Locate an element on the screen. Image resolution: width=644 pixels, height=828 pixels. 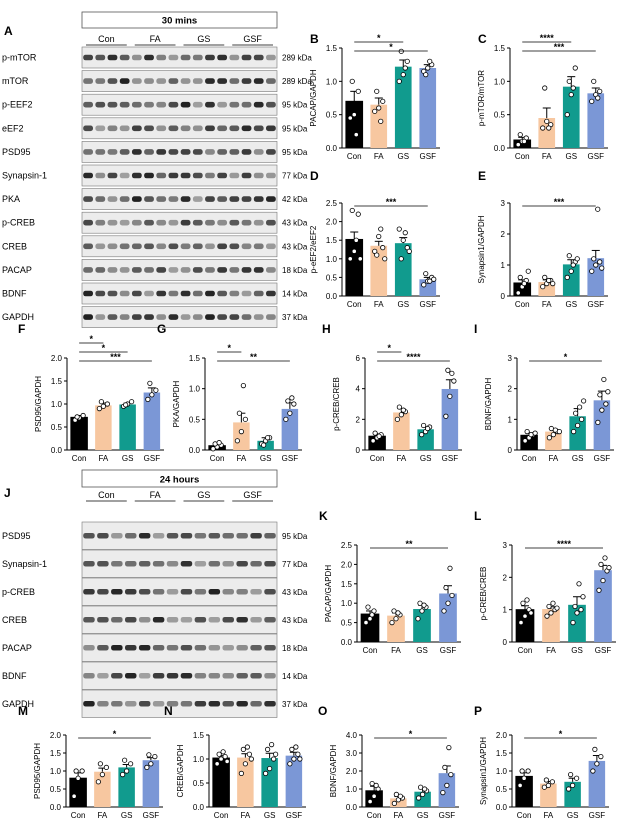
panel-letter: A is located at coordinates (8, 31).